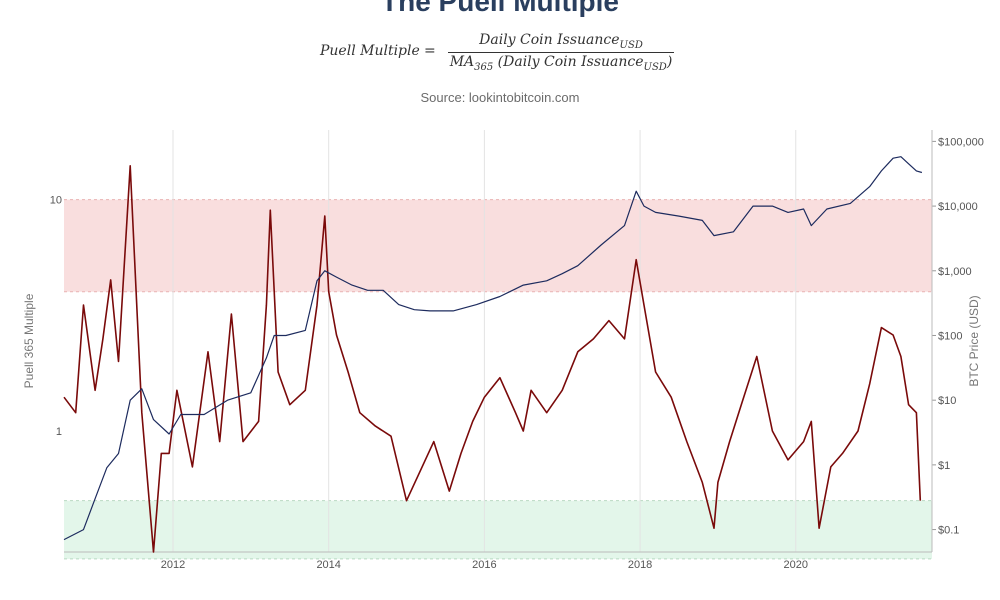 Image resolution: width=1000 pixels, height=600 pixels. Describe the element at coordinates (370, 51) in the screenshot. I see `formula-lhs: Puell Multiple` at that location.